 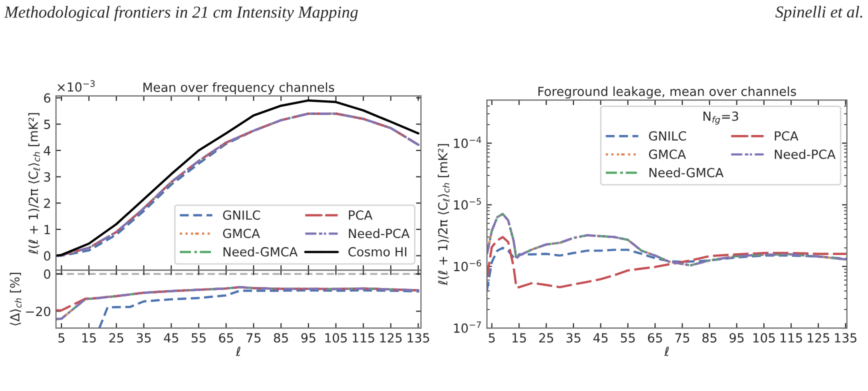 I want to click on y-tick-label: 6, so click(x=47, y=98).